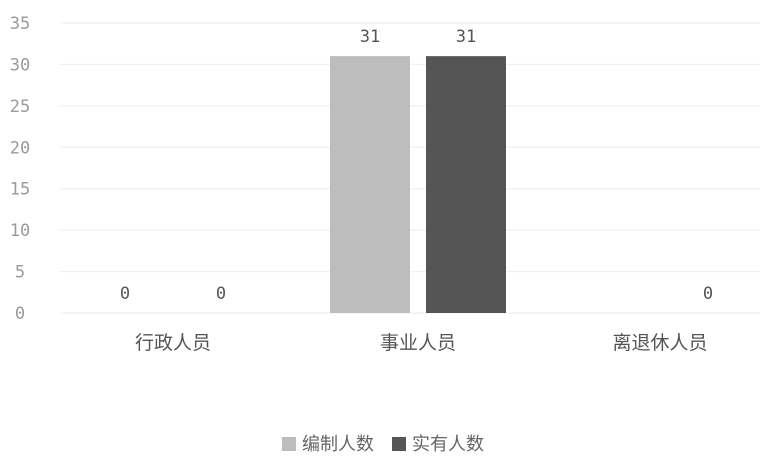  I want to click on category-label: 行政人员, so click(173, 343).